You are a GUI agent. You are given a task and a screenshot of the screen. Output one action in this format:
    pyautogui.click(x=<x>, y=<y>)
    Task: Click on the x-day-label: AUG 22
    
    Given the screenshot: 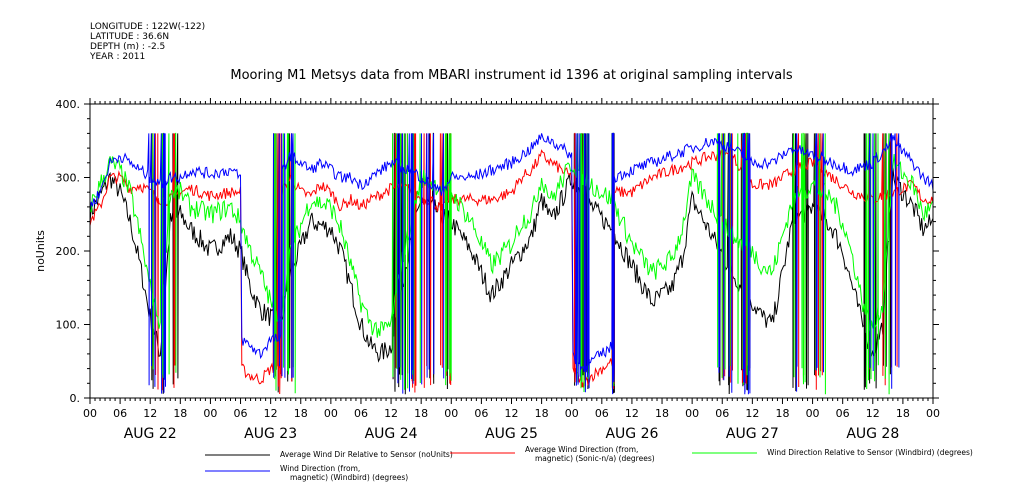 What is the action you would take?
    pyautogui.click(x=150, y=434)
    